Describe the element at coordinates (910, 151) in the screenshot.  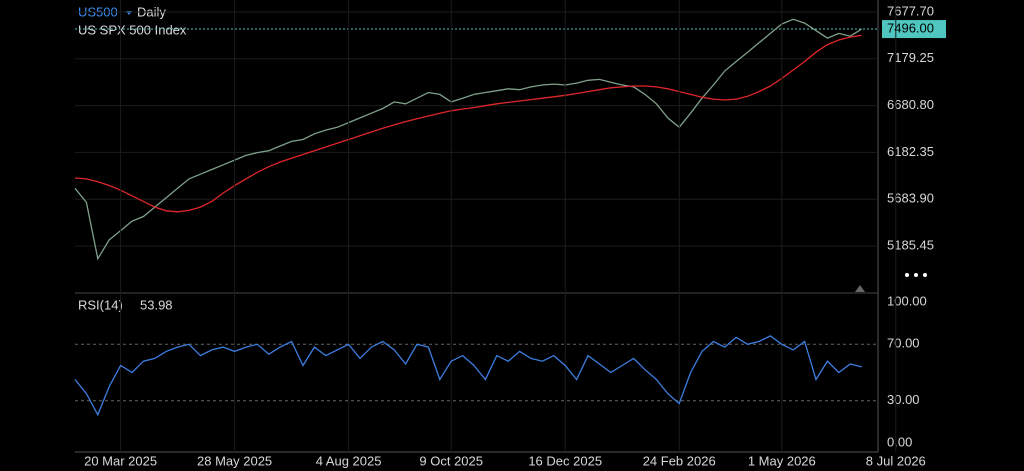
I see `y-tick-label: 6182.35` at that location.